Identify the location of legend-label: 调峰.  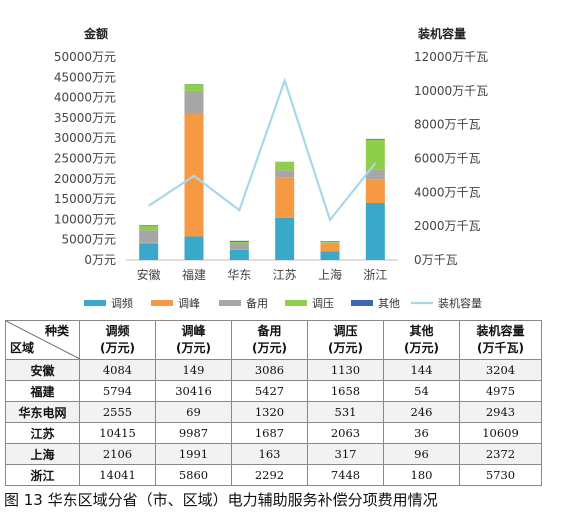
(189, 303).